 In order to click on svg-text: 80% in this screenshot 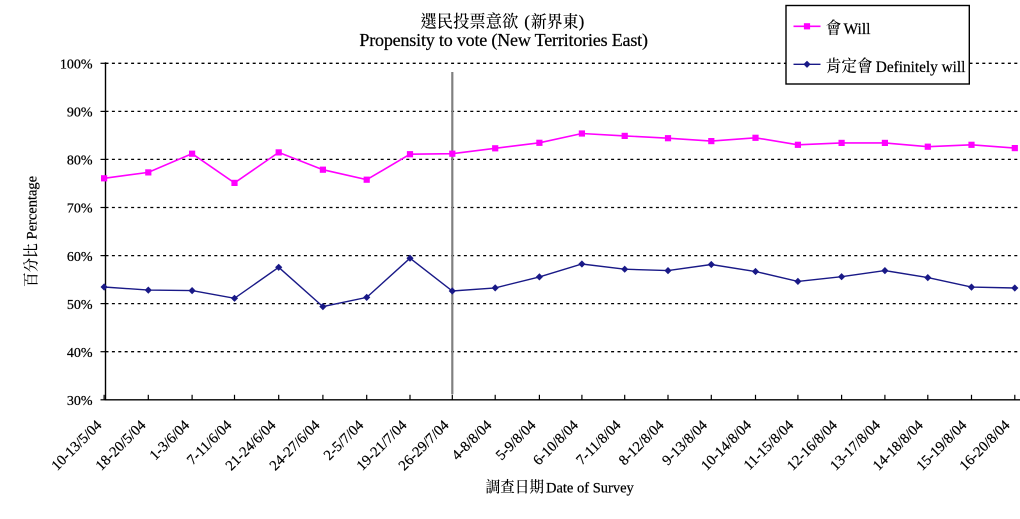, I will do `click(80, 161)`.